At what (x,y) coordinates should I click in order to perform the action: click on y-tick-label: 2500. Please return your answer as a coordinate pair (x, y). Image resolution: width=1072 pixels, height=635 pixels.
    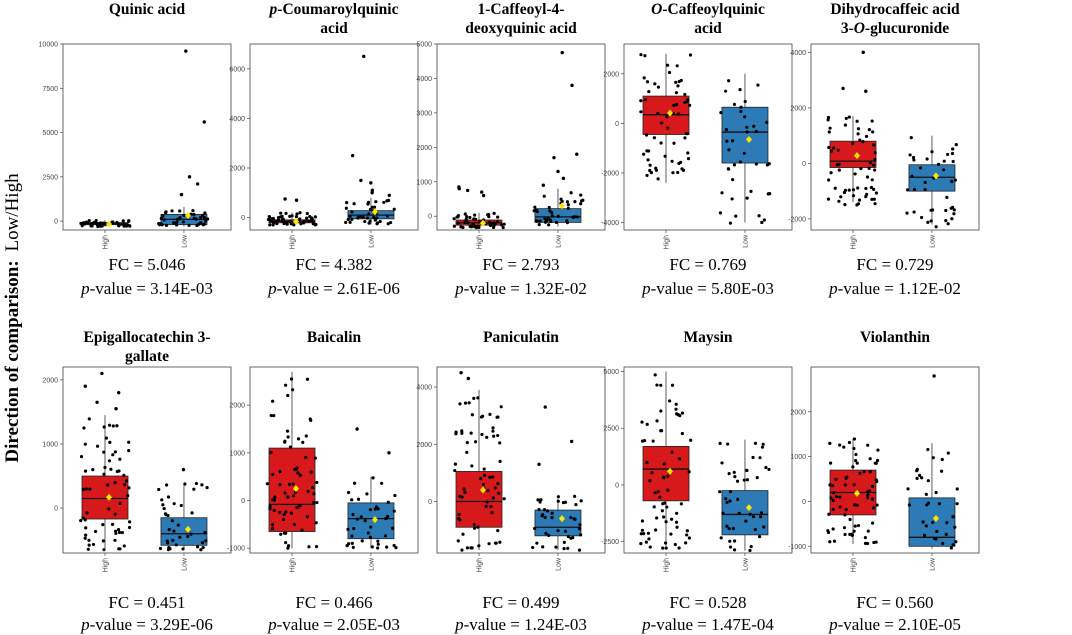
    Looking at the image, I should click on (50, 177).